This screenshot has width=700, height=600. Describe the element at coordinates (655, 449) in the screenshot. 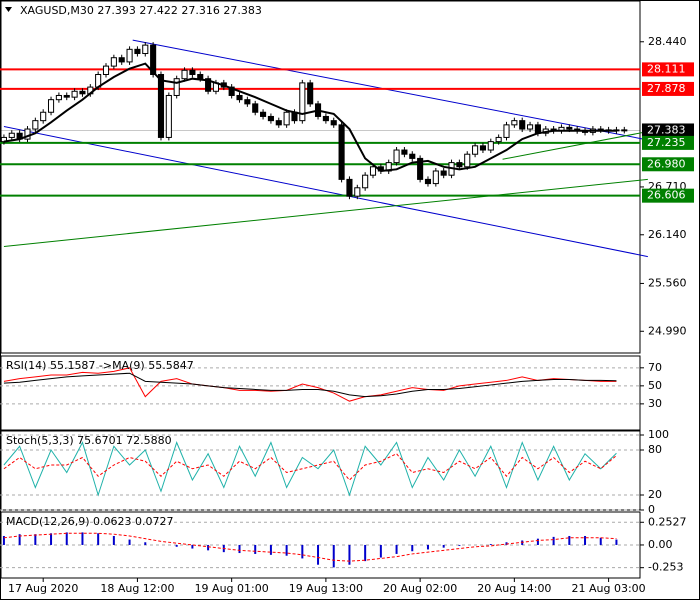

I see `y-tick-label: 80` at that location.